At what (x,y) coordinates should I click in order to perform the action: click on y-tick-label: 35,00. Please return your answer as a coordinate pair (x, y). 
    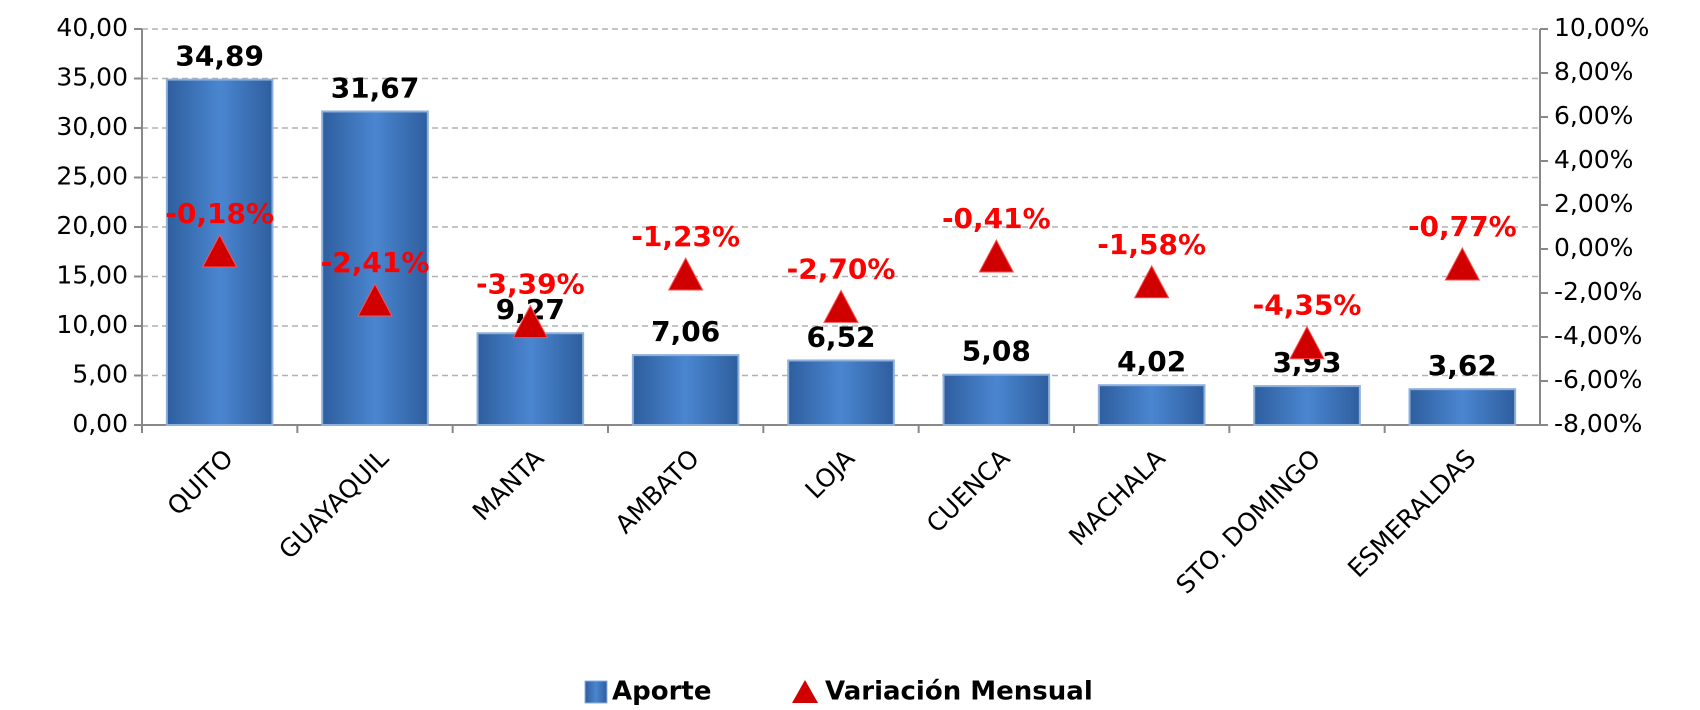
    Looking at the image, I should click on (92, 77).